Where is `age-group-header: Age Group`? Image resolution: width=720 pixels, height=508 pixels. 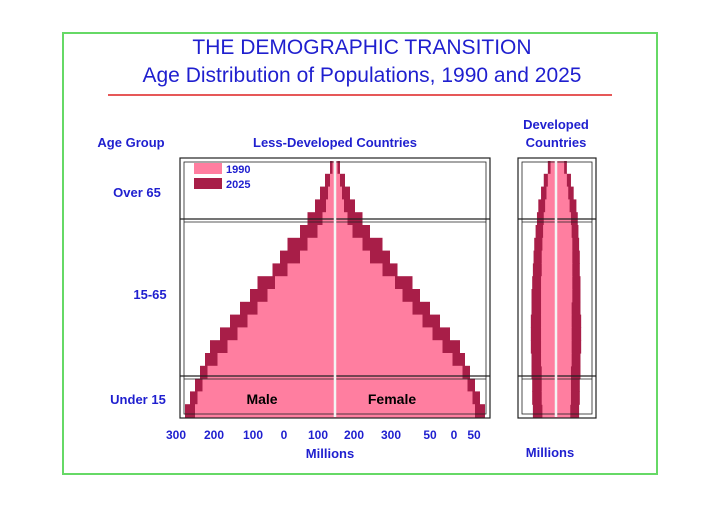
age-group-header: Age Group is located at coordinates (130, 142).